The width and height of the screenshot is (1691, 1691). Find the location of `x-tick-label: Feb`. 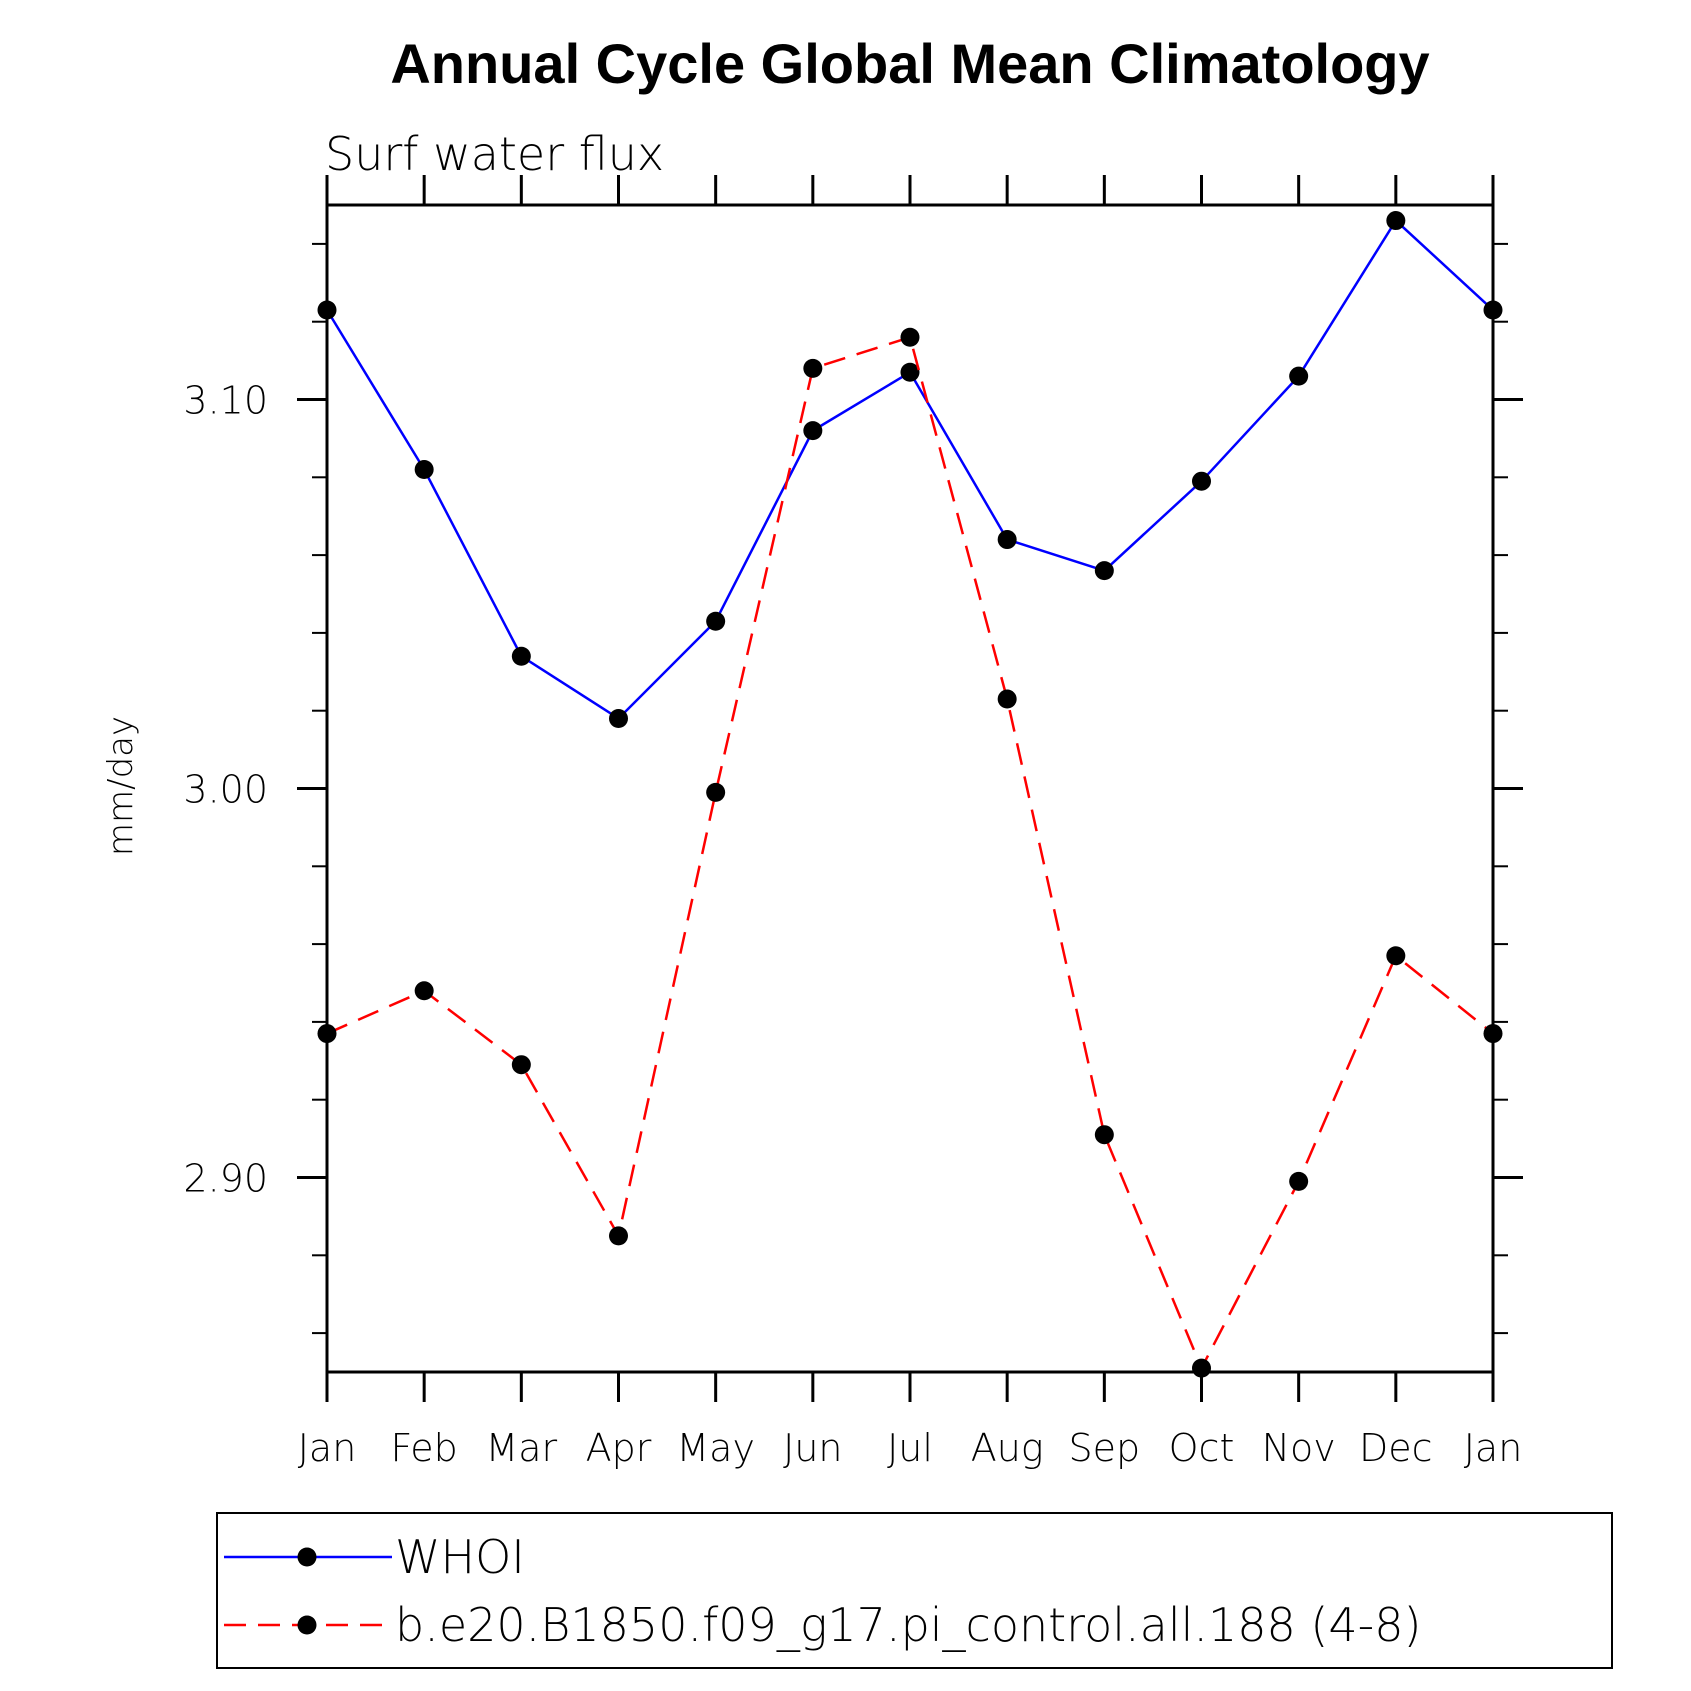

x-tick-label: Feb is located at coordinates (424, 1448).